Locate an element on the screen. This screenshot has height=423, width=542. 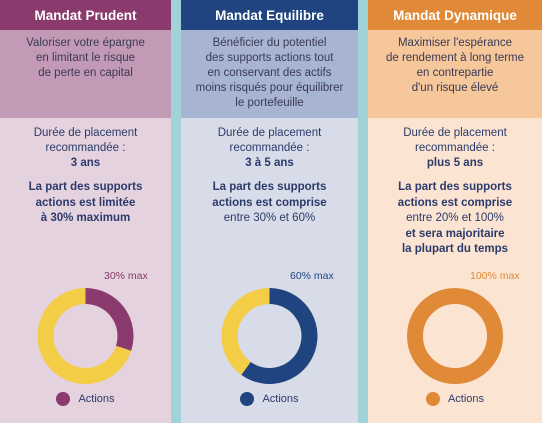
max-label: 100% max is located at coordinates (495, 276).